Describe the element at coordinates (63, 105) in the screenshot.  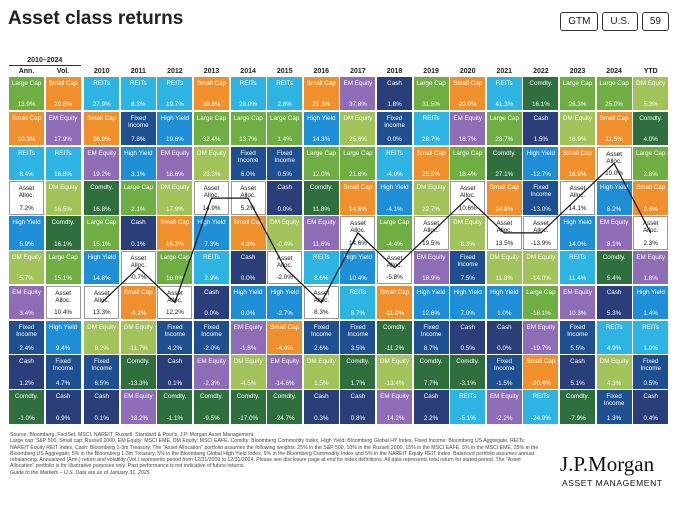
I see `cell-value: 20.6%` at that location.